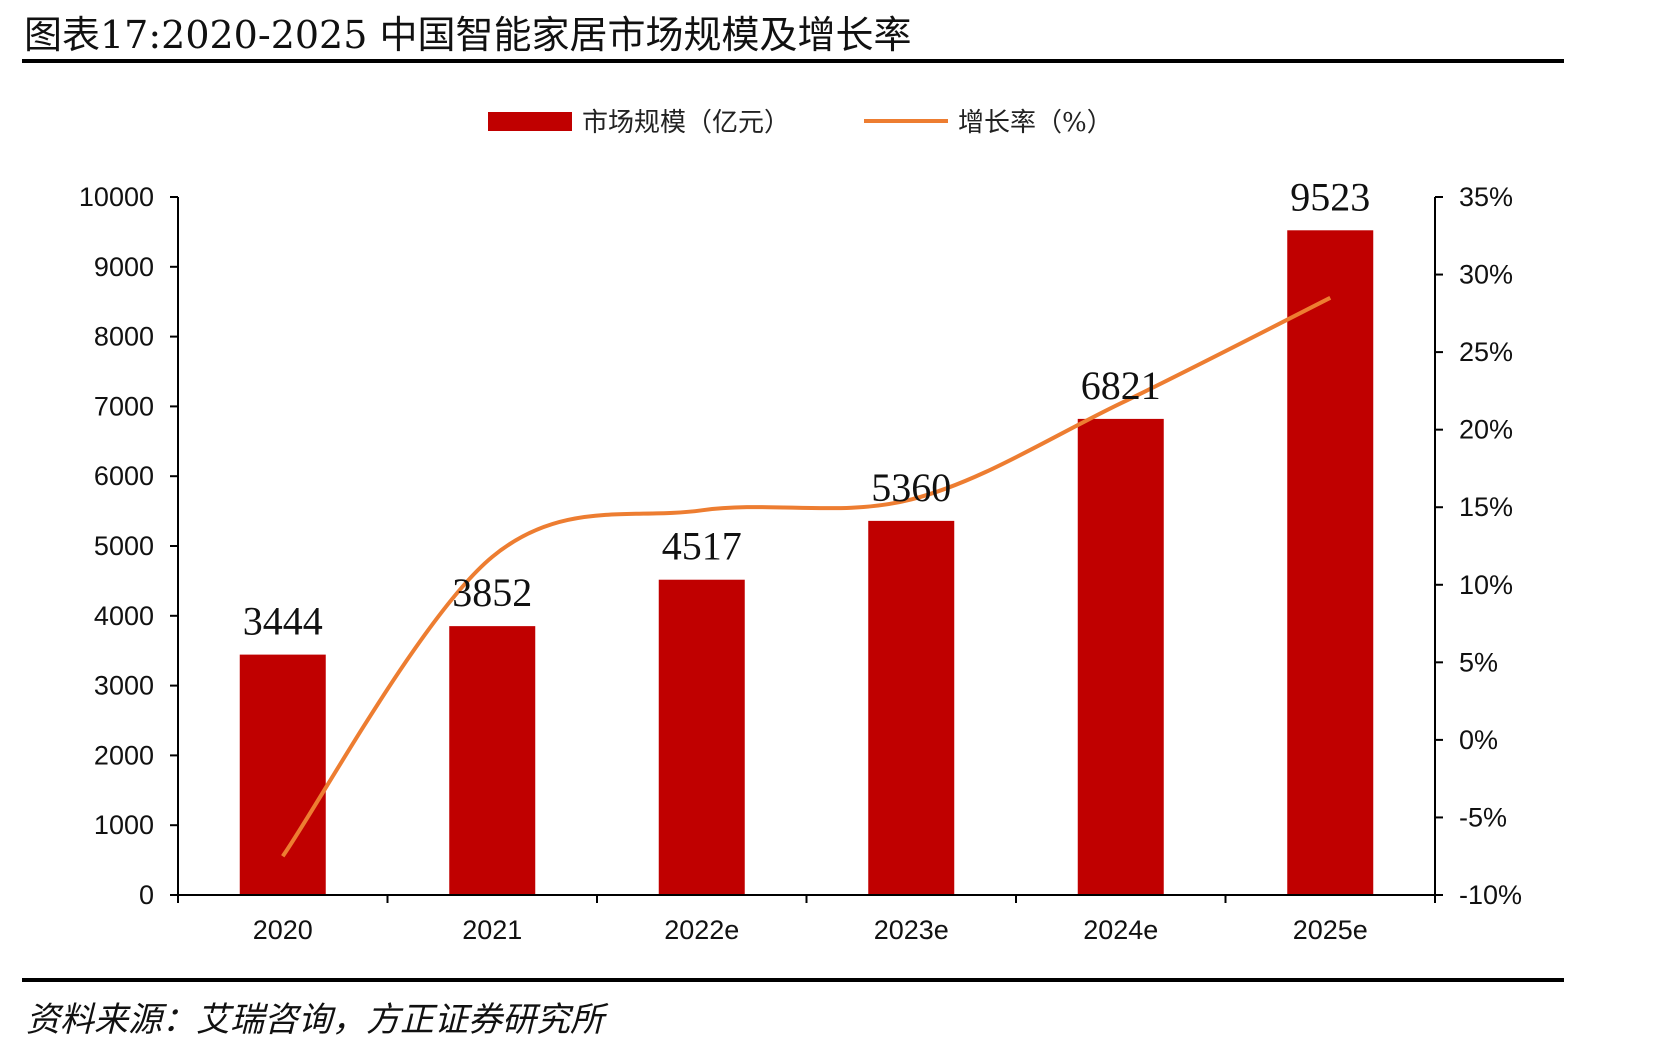 The image size is (1671, 1044). I want to click on x-tick-label: 2022e, so click(701, 930).